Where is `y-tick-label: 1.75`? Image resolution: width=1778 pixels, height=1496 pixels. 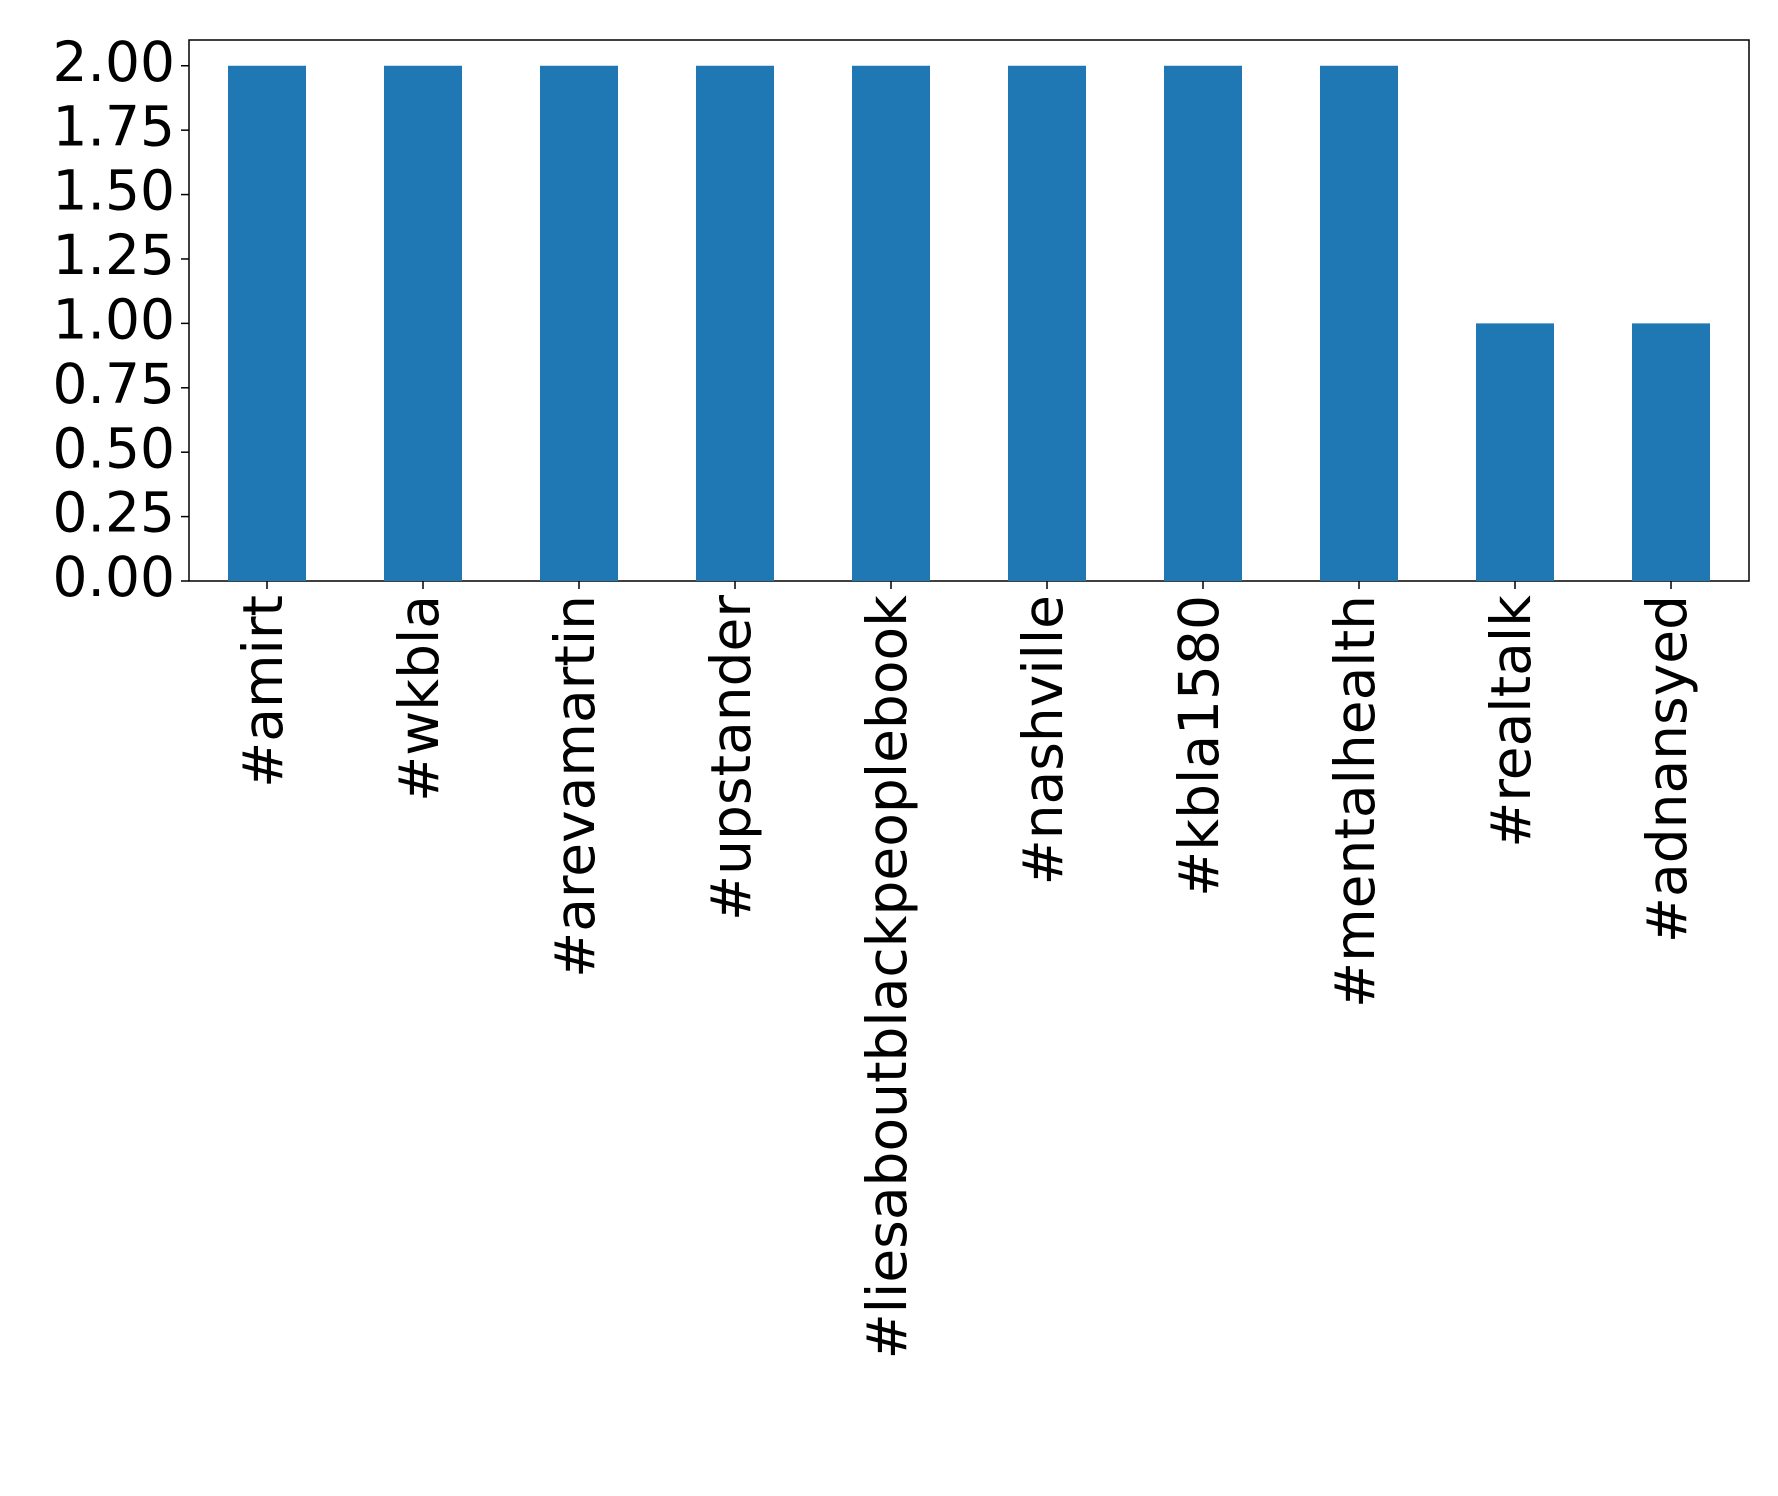 y-tick-label: 1.75 is located at coordinates (114, 126).